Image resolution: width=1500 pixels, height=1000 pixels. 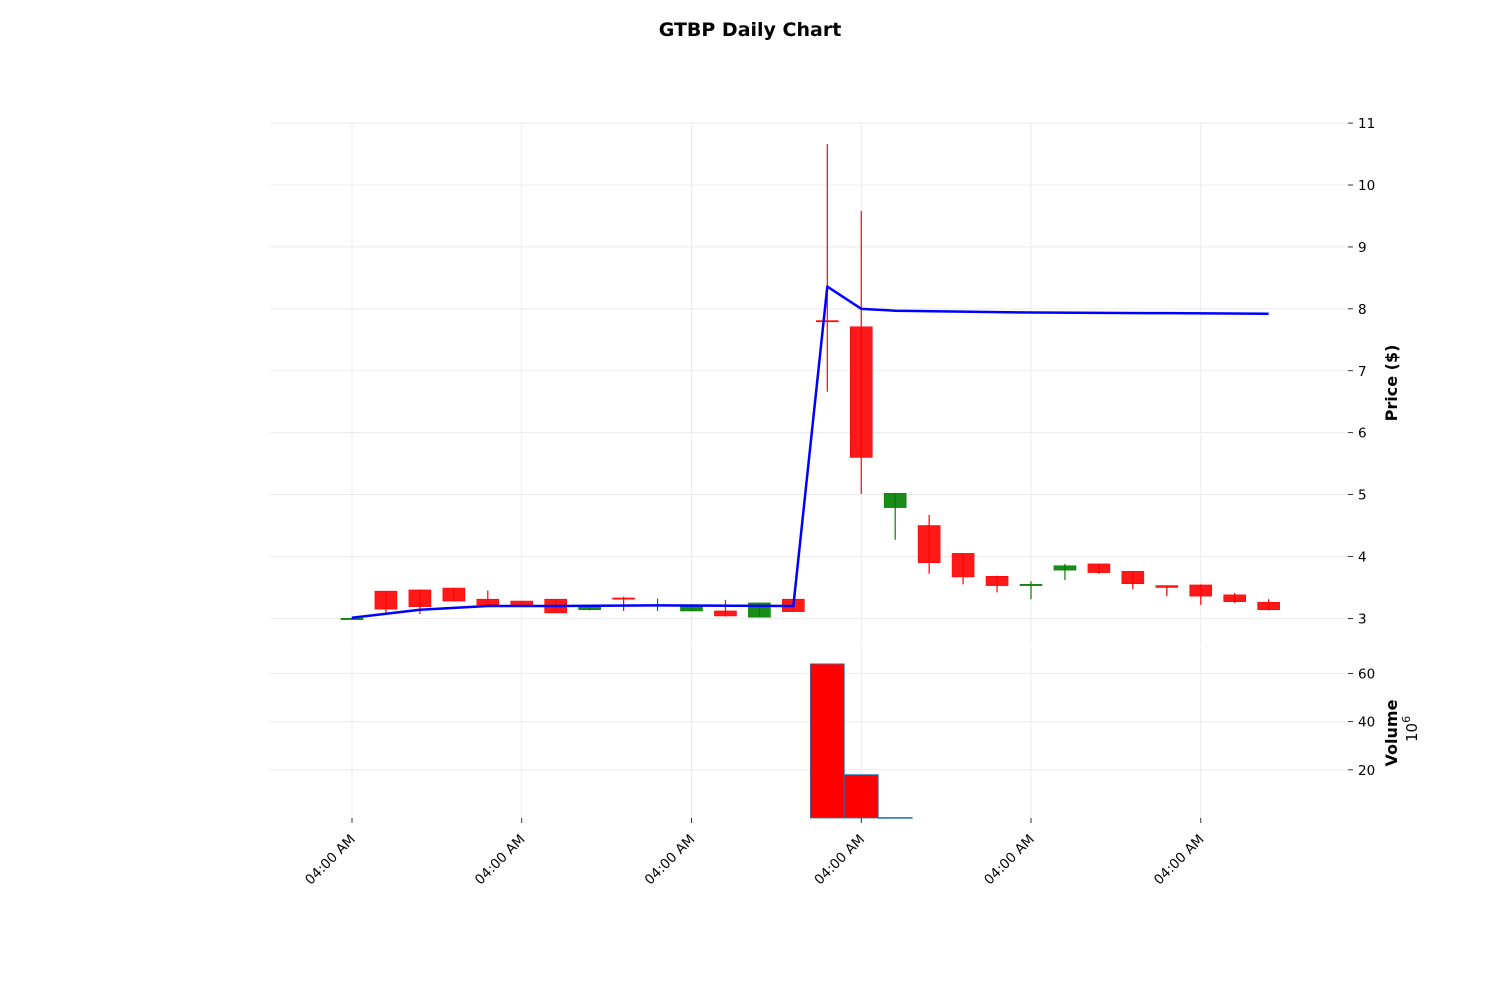 What do you see at coordinates (1362, 372) in the screenshot?
I see `price-tick-label: 7` at bounding box center [1362, 372].